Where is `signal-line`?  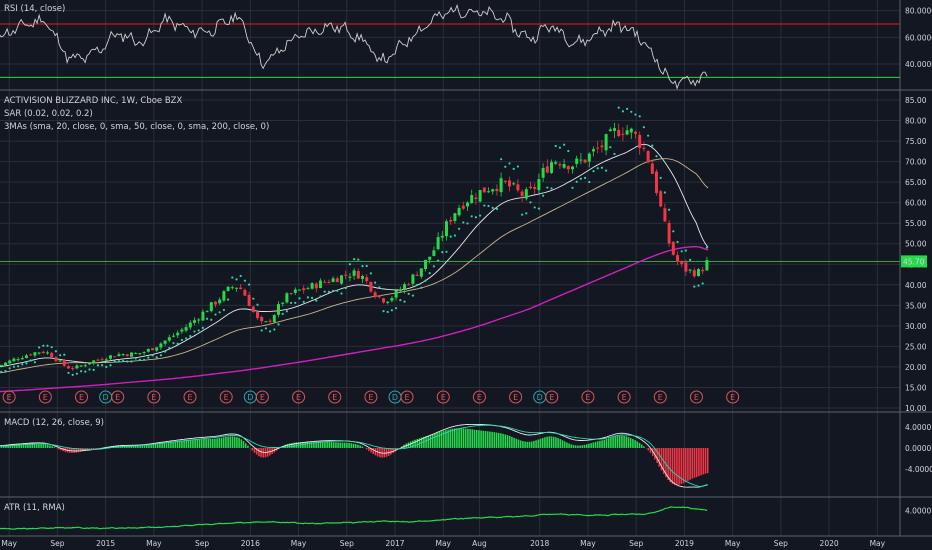
signal-line is located at coordinates (354, 455).